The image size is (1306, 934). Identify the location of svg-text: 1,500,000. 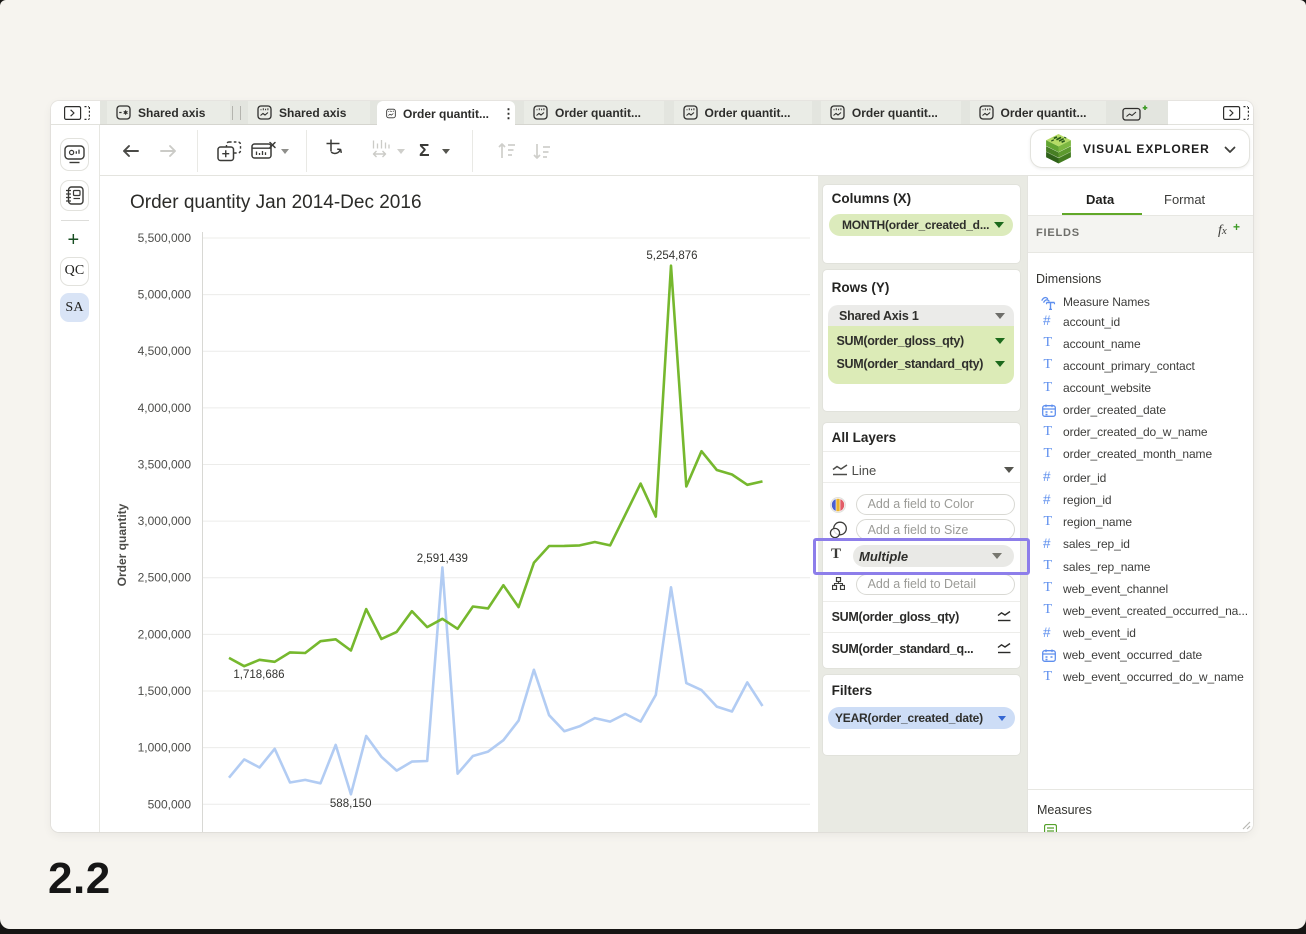
(165, 691).